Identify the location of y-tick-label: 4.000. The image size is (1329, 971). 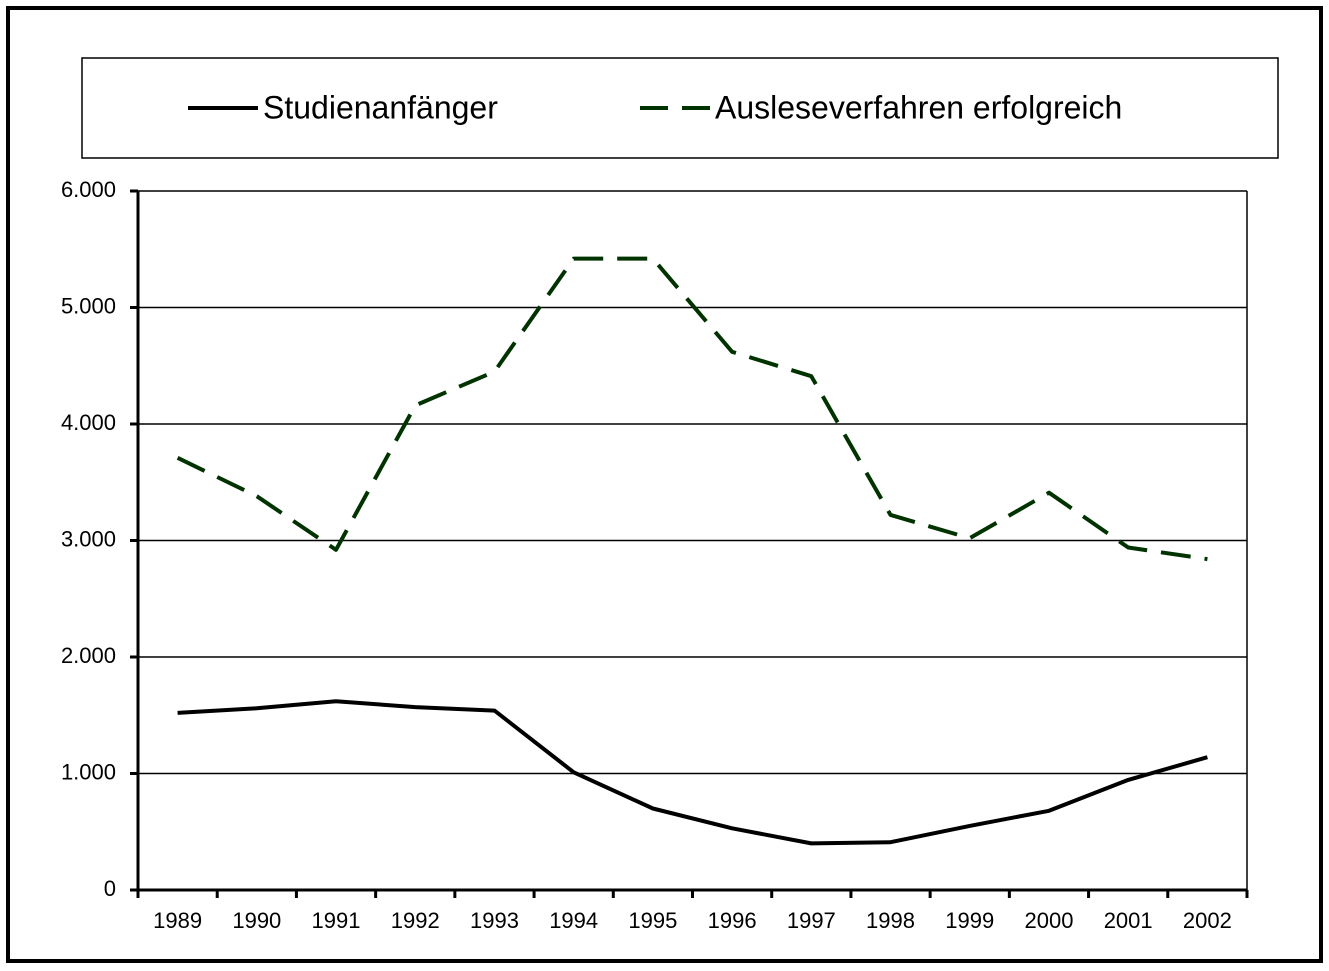
(88, 422).